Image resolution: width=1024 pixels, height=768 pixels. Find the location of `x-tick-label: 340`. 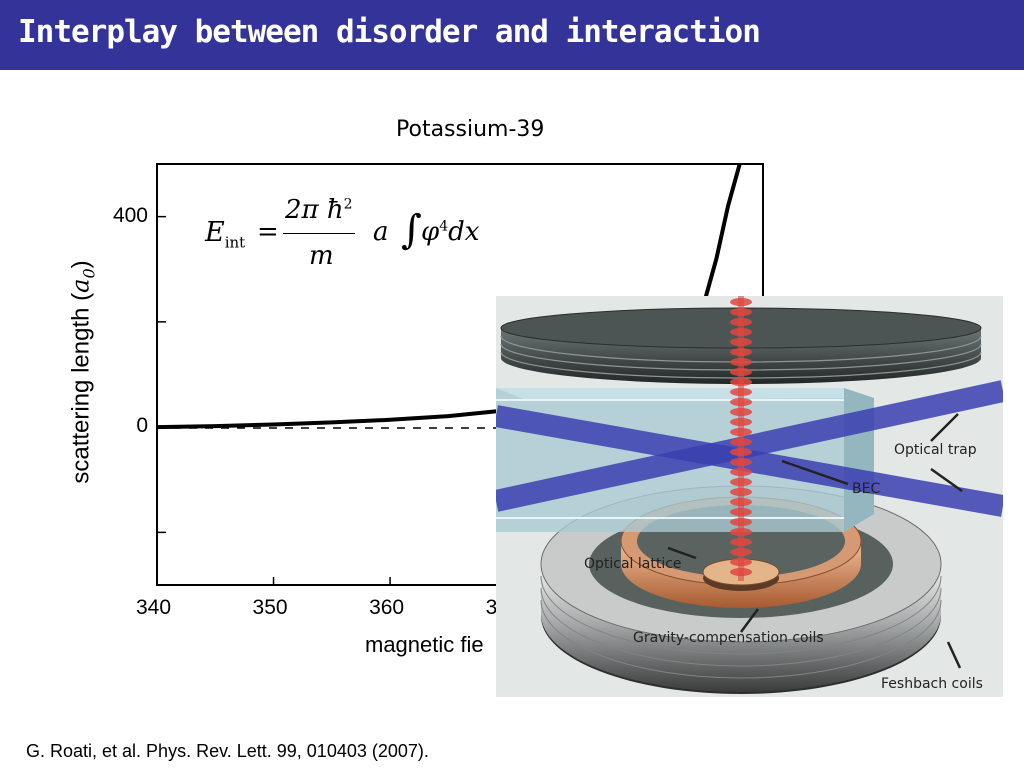

x-tick-label: 340 is located at coordinates (154, 607).